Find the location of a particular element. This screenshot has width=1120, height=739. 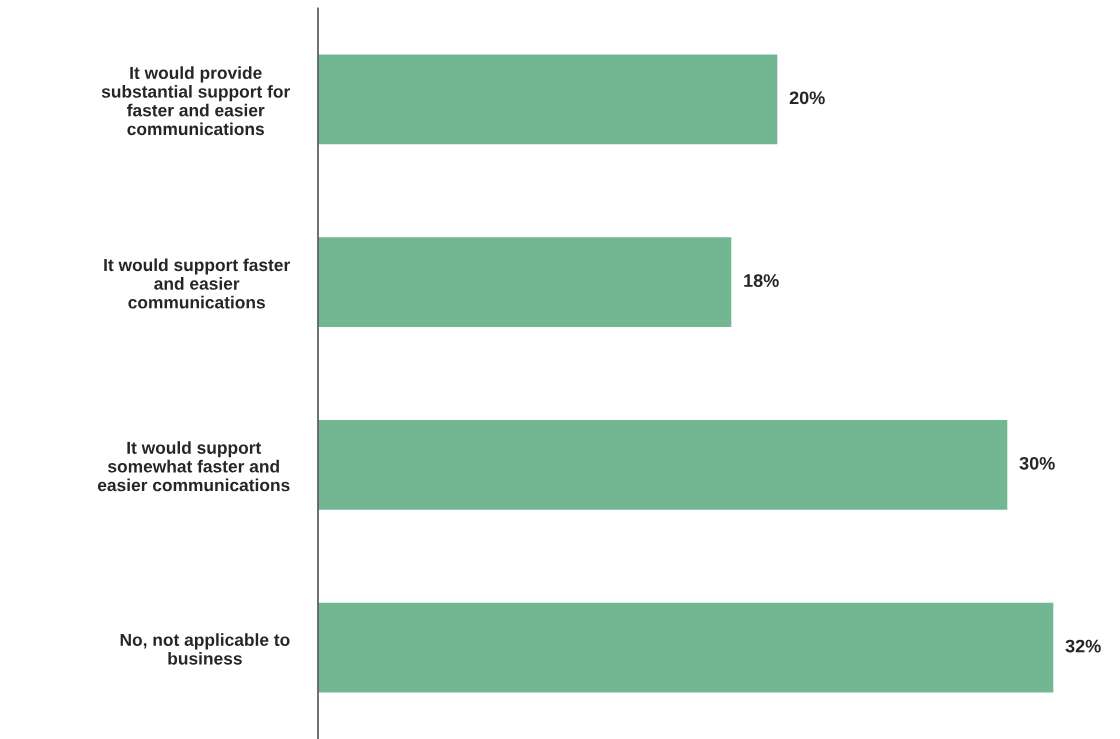

data-label: 18% is located at coordinates (761, 280).